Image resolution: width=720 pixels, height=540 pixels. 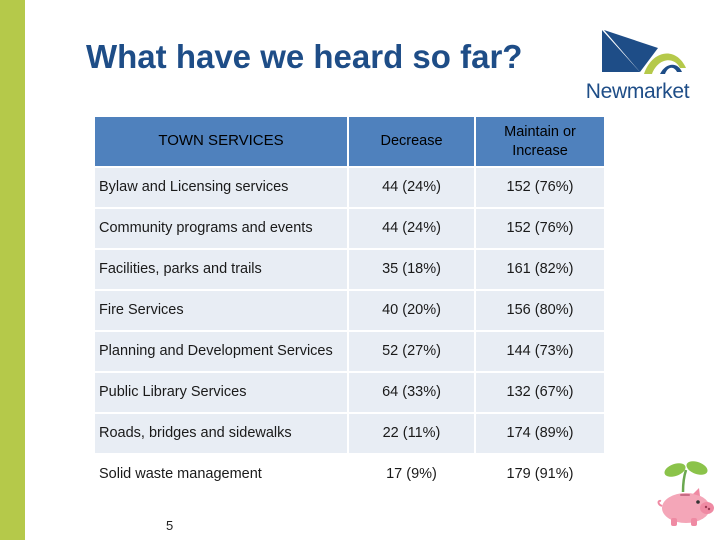 I want to click on header-maintain-increase: Maintain or Increase, so click(x=540, y=142).